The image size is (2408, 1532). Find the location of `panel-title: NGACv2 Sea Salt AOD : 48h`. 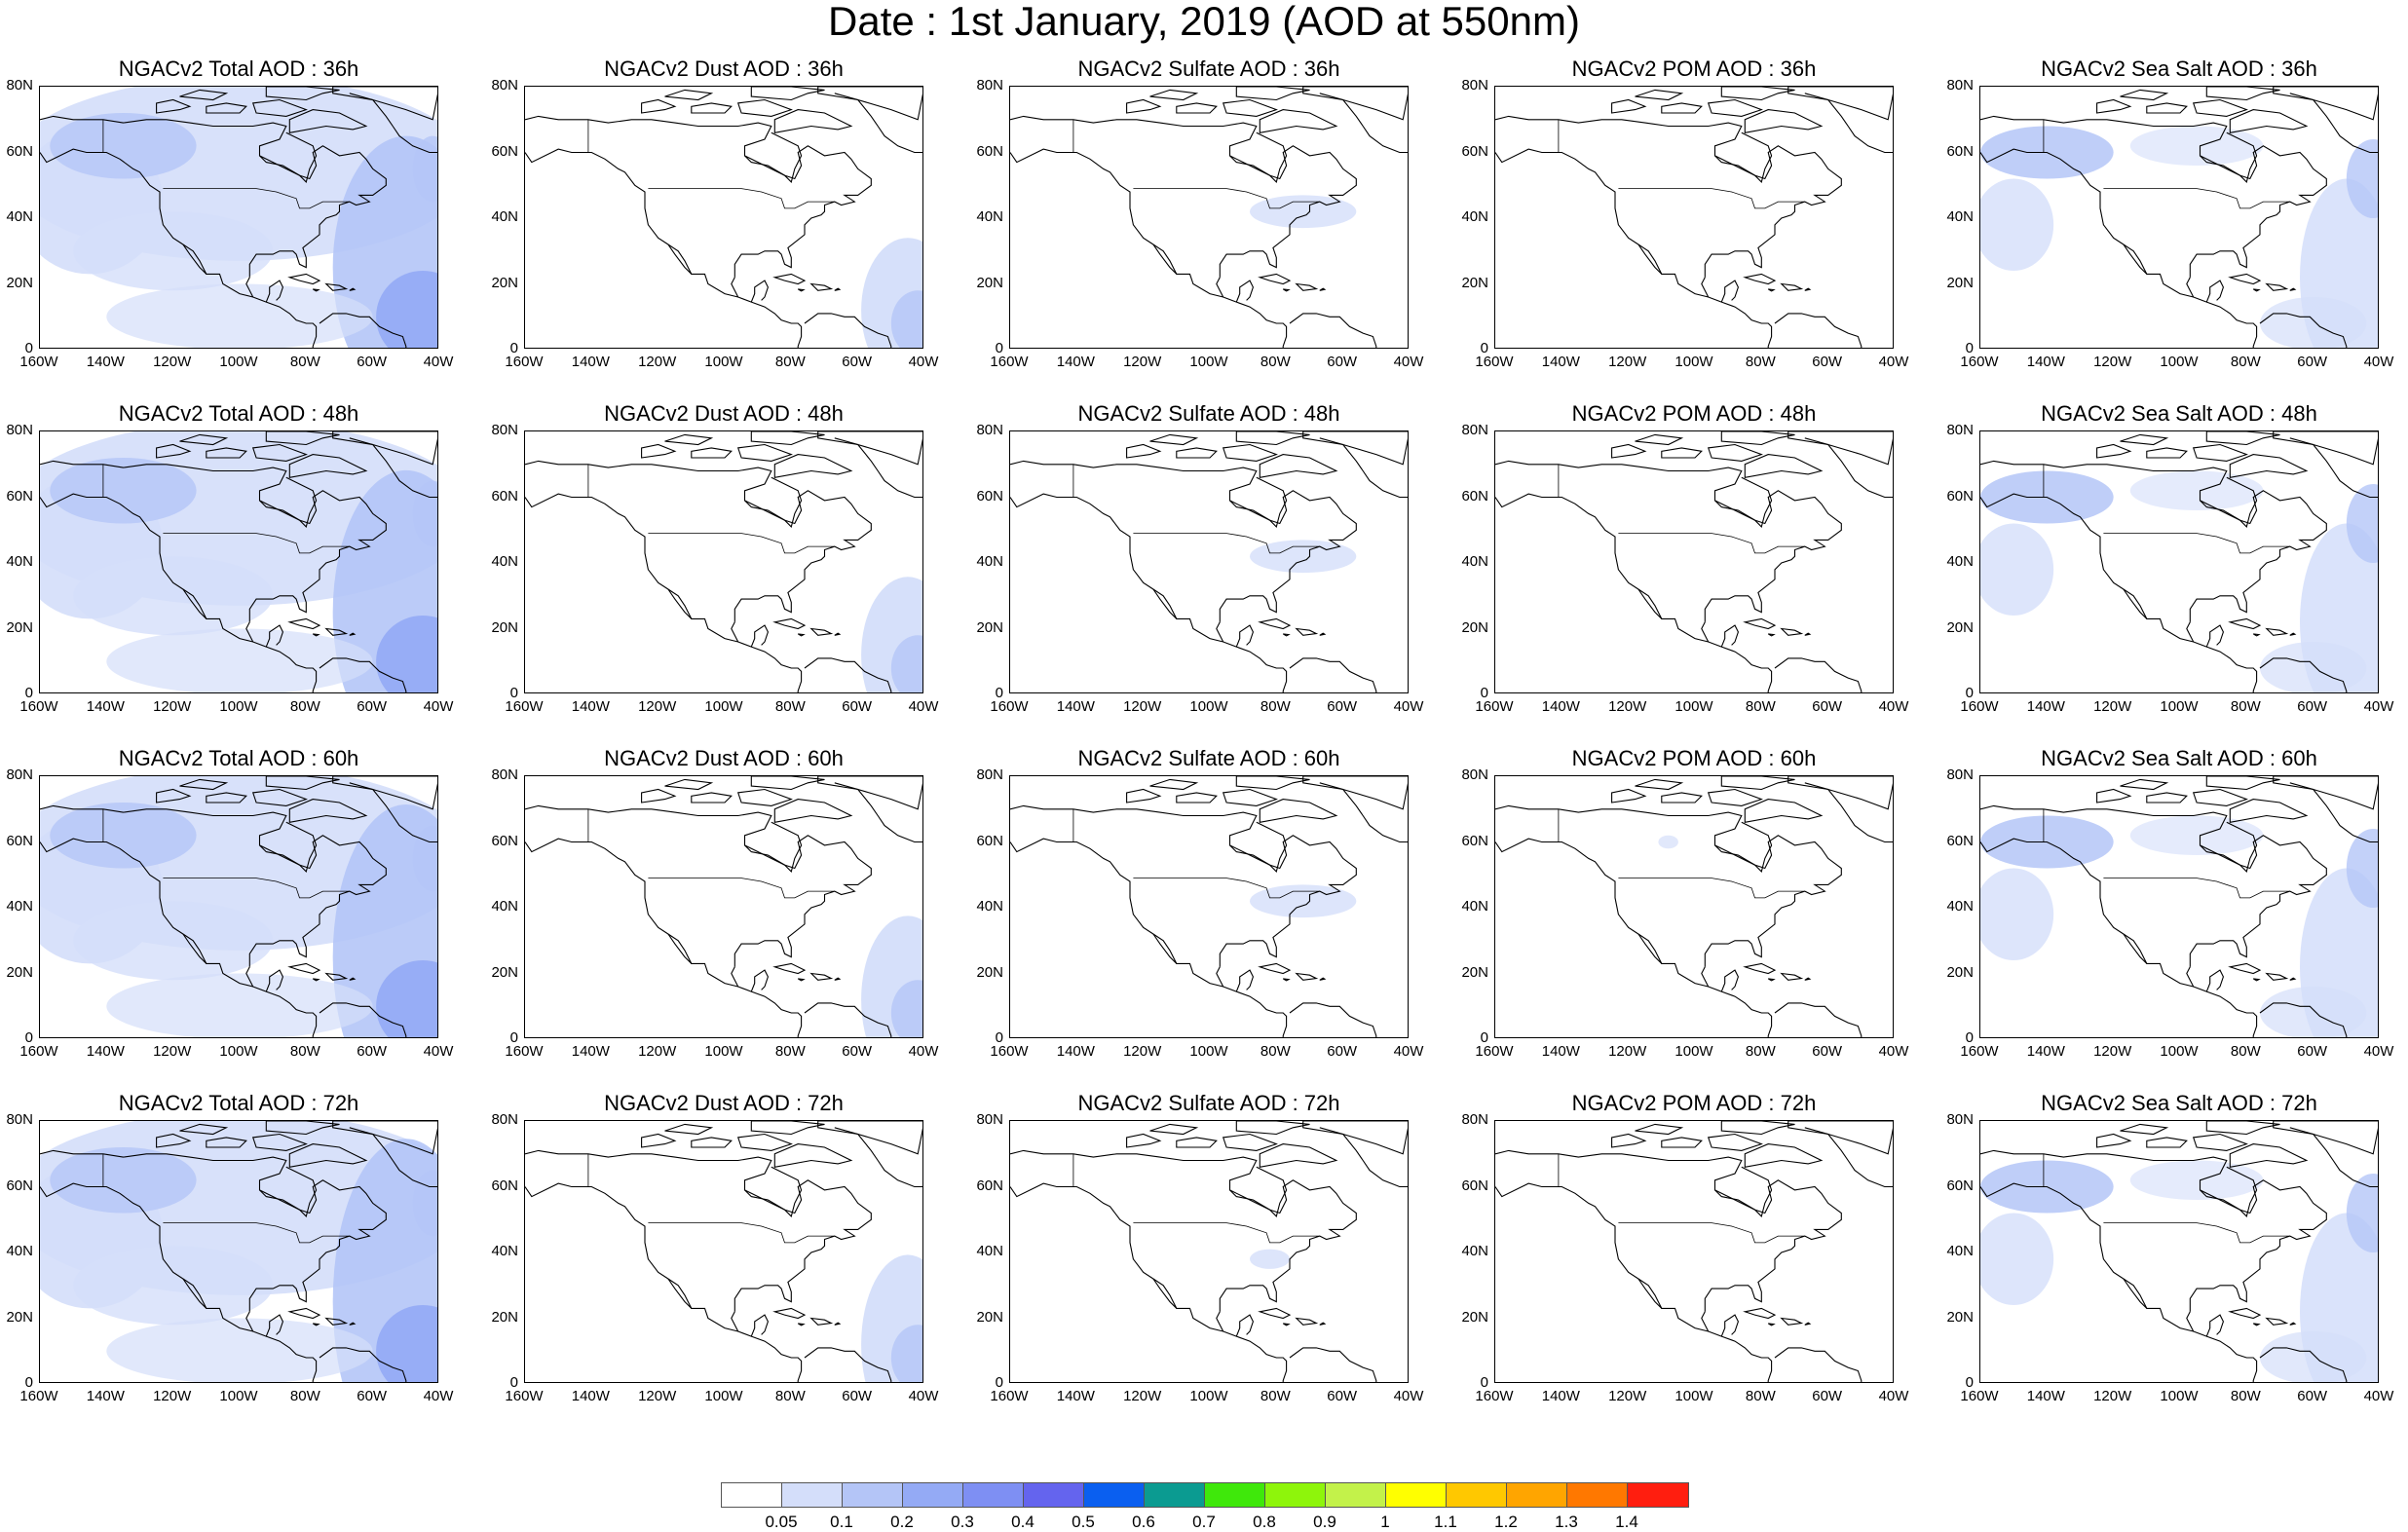

panel-title: NGACv2 Sea Salt AOD : 48h is located at coordinates (2179, 414).